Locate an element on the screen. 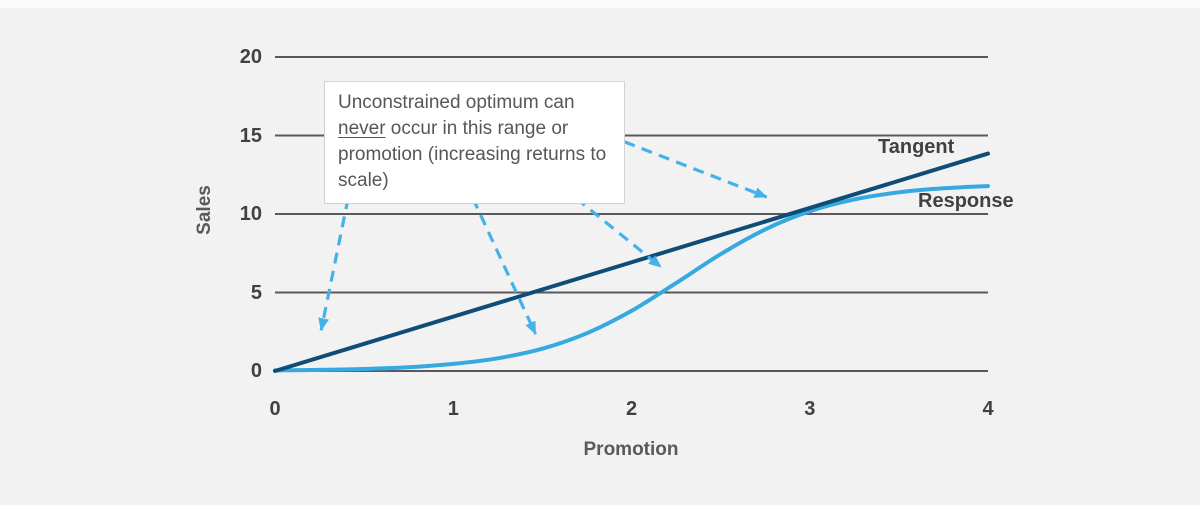 The image size is (1200, 505). series-label-tangent: Tangent is located at coordinates (916, 147).